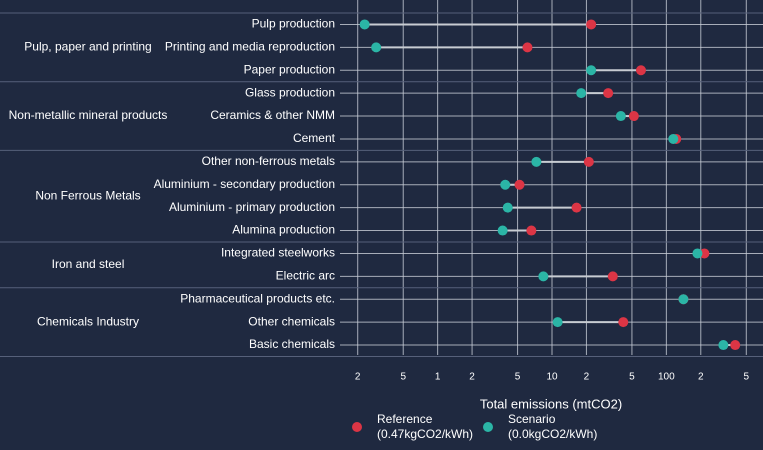 This screenshot has height=450, width=763. What do you see at coordinates (250, 47) in the screenshot?
I see `category-label: Printing and media reproduction` at bounding box center [250, 47].